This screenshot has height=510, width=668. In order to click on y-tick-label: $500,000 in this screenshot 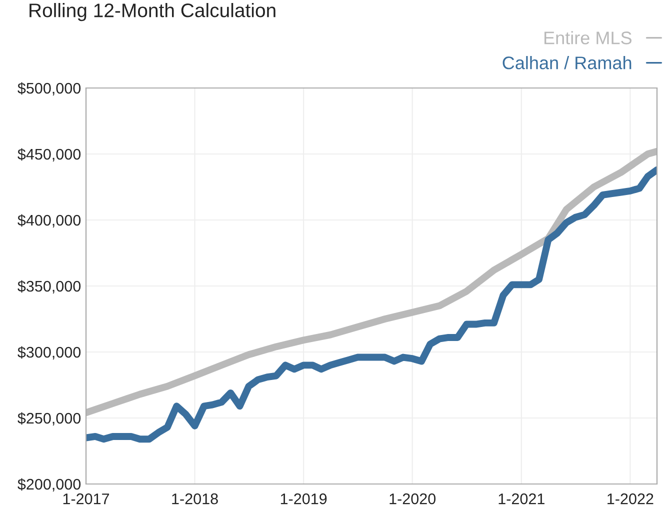, I will do `click(49, 89)`.